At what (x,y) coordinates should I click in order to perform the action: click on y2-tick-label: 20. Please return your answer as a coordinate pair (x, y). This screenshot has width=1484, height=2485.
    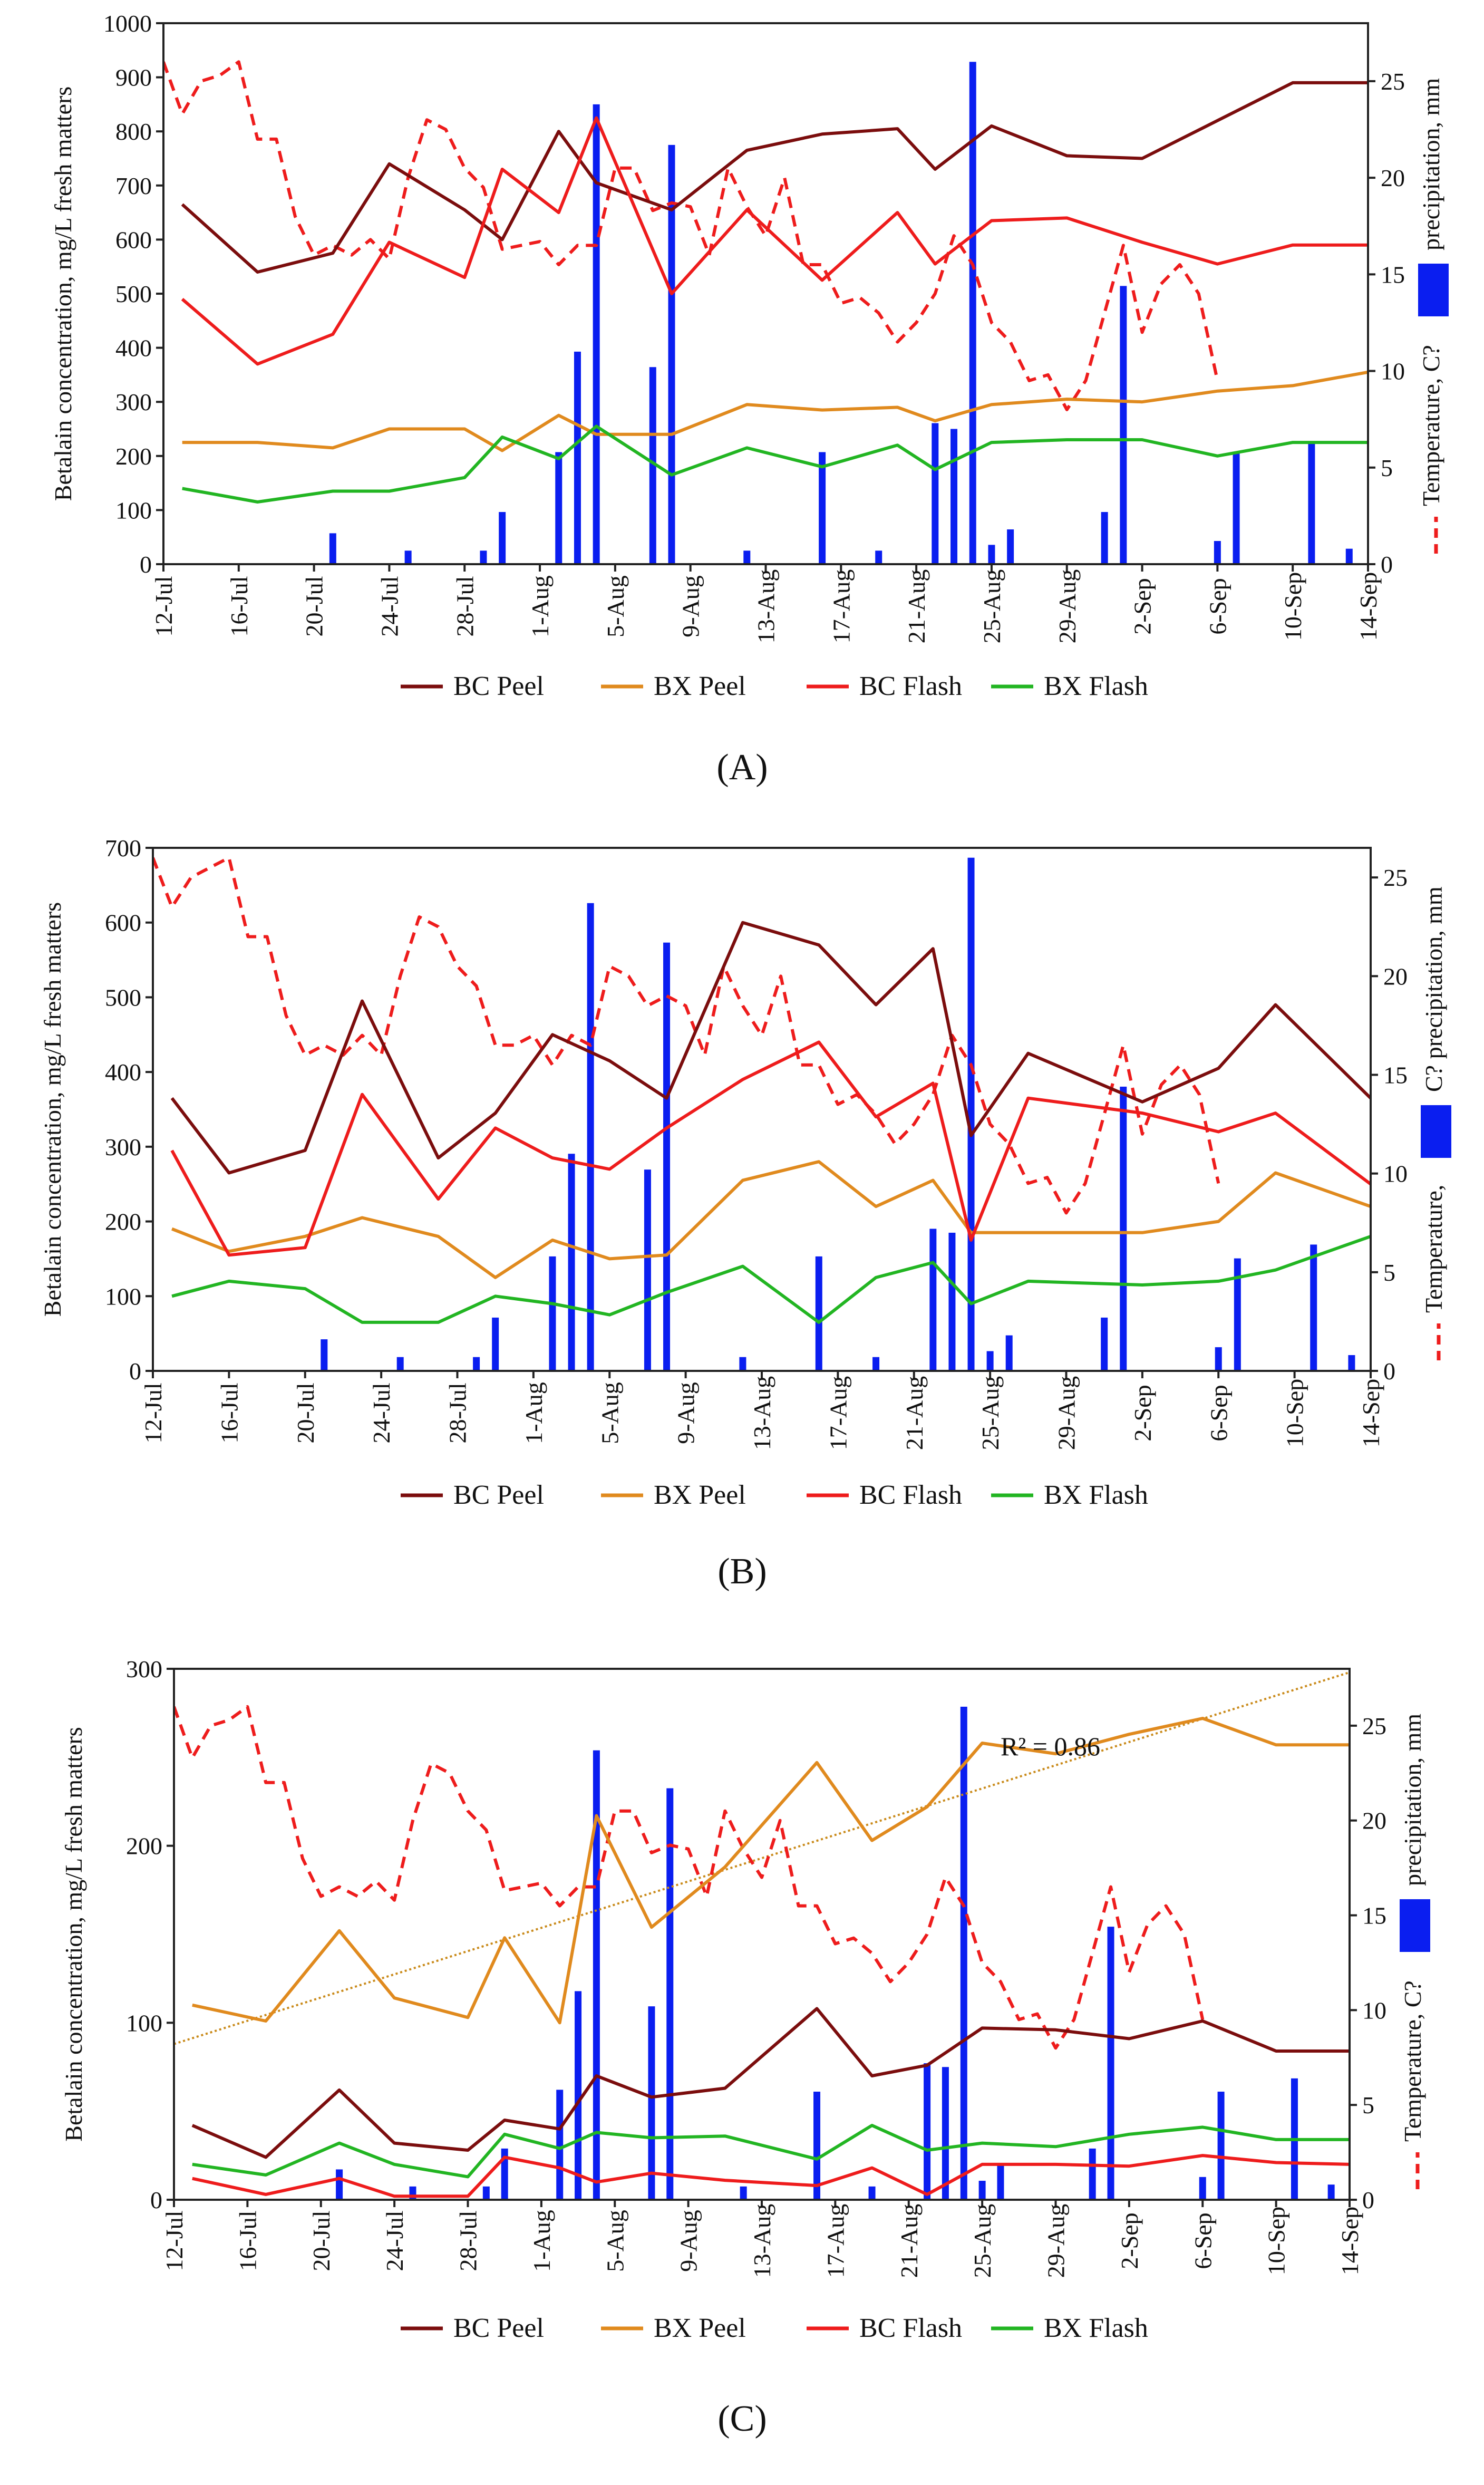
    Looking at the image, I should click on (1395, 977).